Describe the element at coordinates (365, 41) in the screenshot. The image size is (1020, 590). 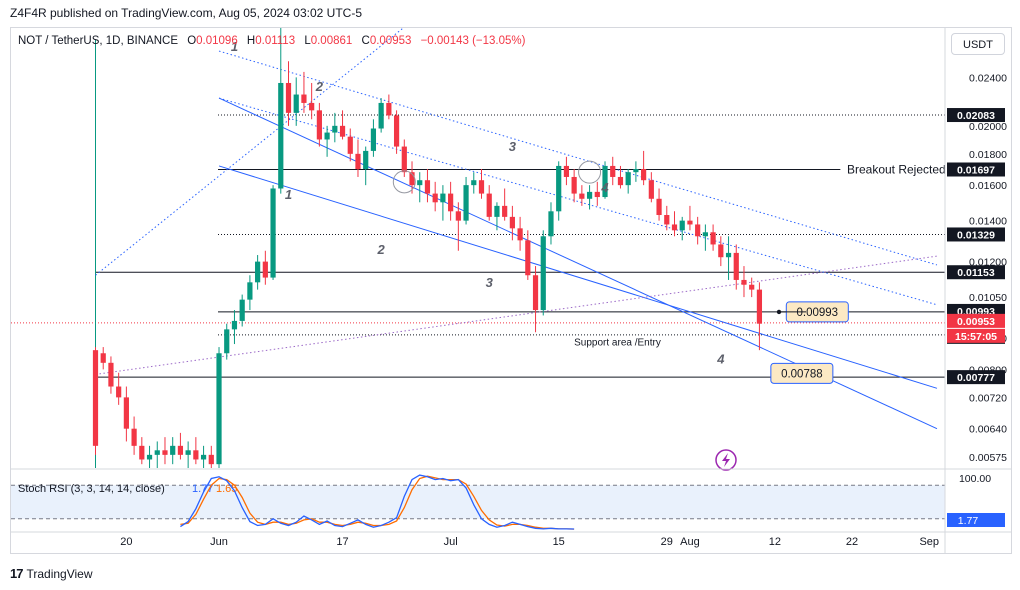
I see `close-label: C` at that location.